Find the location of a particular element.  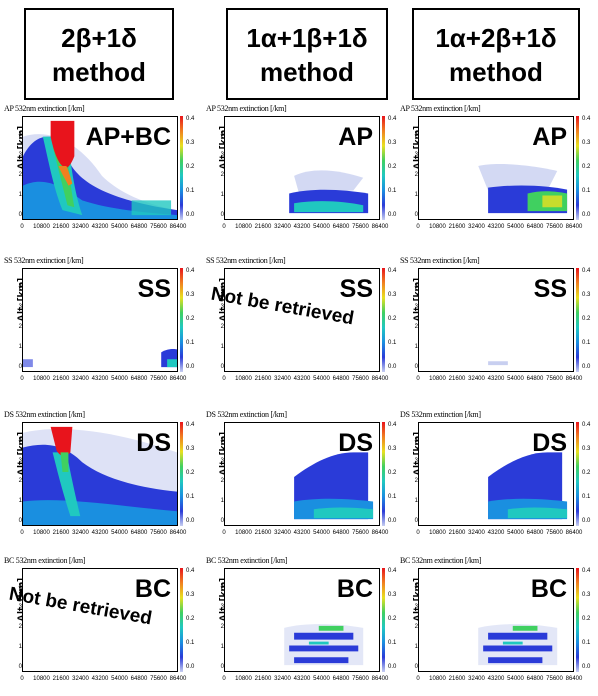

header-col-2-line2: method is located at coordinates (307, 72).